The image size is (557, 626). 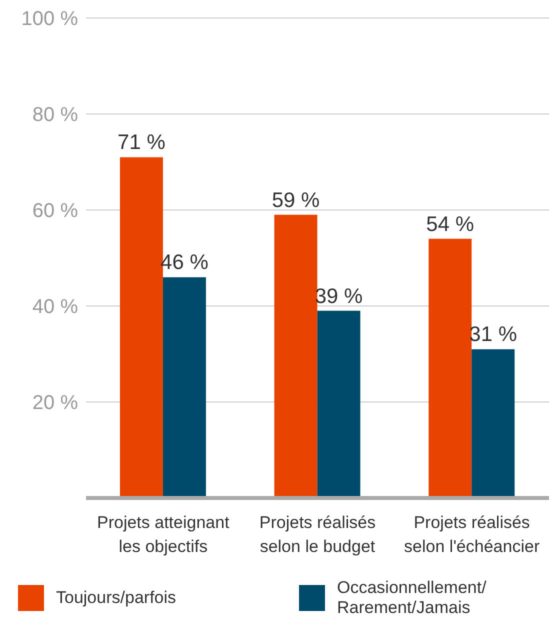 What do you see at coordinates (55, 403) in the screenshot?
I see `y-tick-label: 20 %` at bounding box center [55, 403].